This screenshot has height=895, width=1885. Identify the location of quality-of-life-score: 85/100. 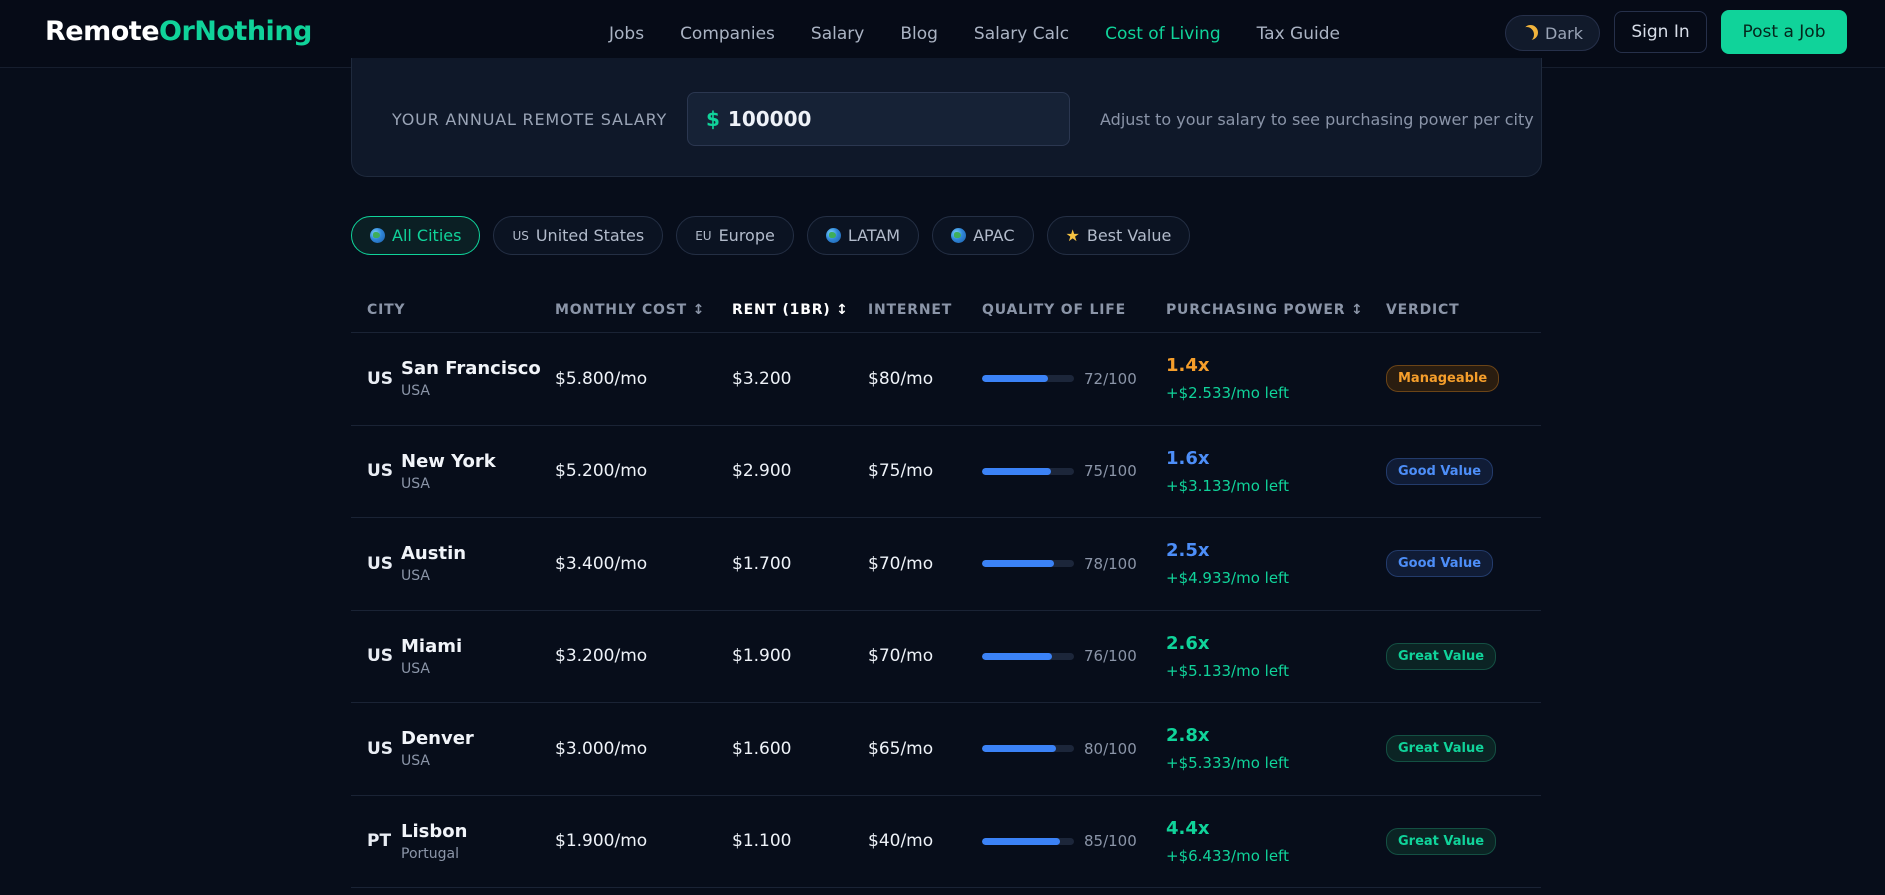
(1110, 841).